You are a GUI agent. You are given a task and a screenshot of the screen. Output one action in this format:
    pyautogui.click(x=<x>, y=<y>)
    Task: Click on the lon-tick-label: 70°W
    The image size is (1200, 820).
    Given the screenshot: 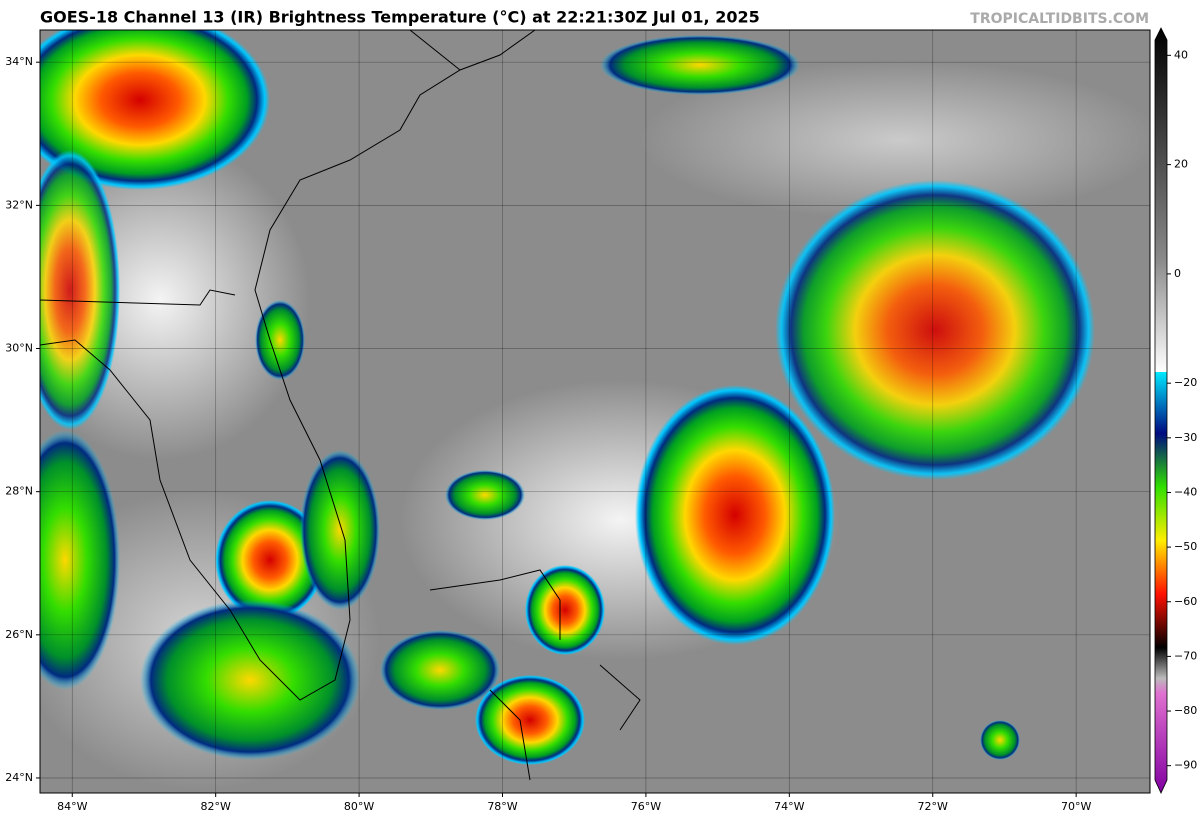 What is the action you would take?
    pyautogui.click(x=1076, y=806)
    